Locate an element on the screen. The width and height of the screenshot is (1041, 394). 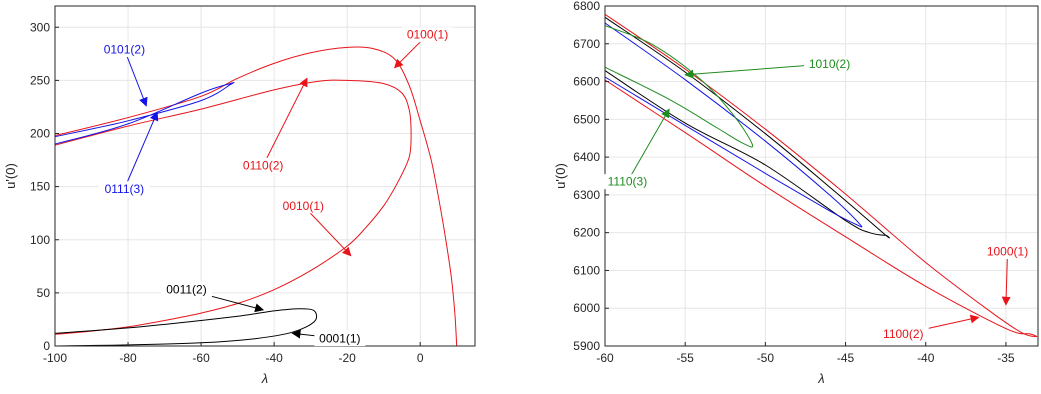
left-annotation-label: 0001(1) is located at coordinates (339, 339).